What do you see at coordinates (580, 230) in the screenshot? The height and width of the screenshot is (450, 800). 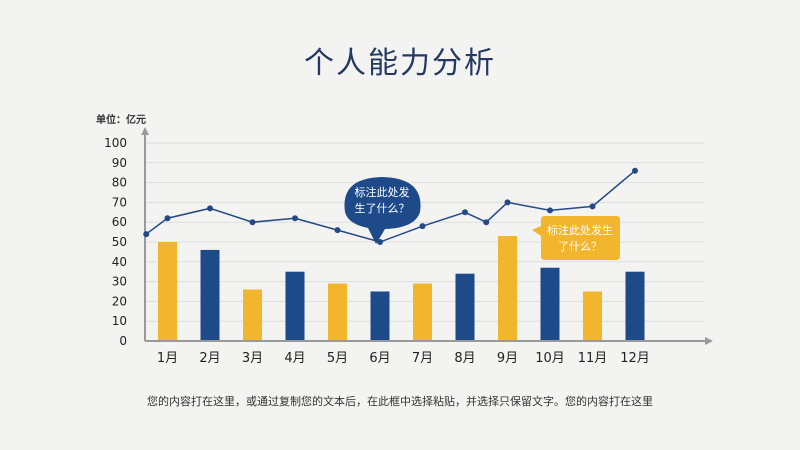 I see `annotation-yellow-line1: 标注此处发生` at bounding box center [580, 230].